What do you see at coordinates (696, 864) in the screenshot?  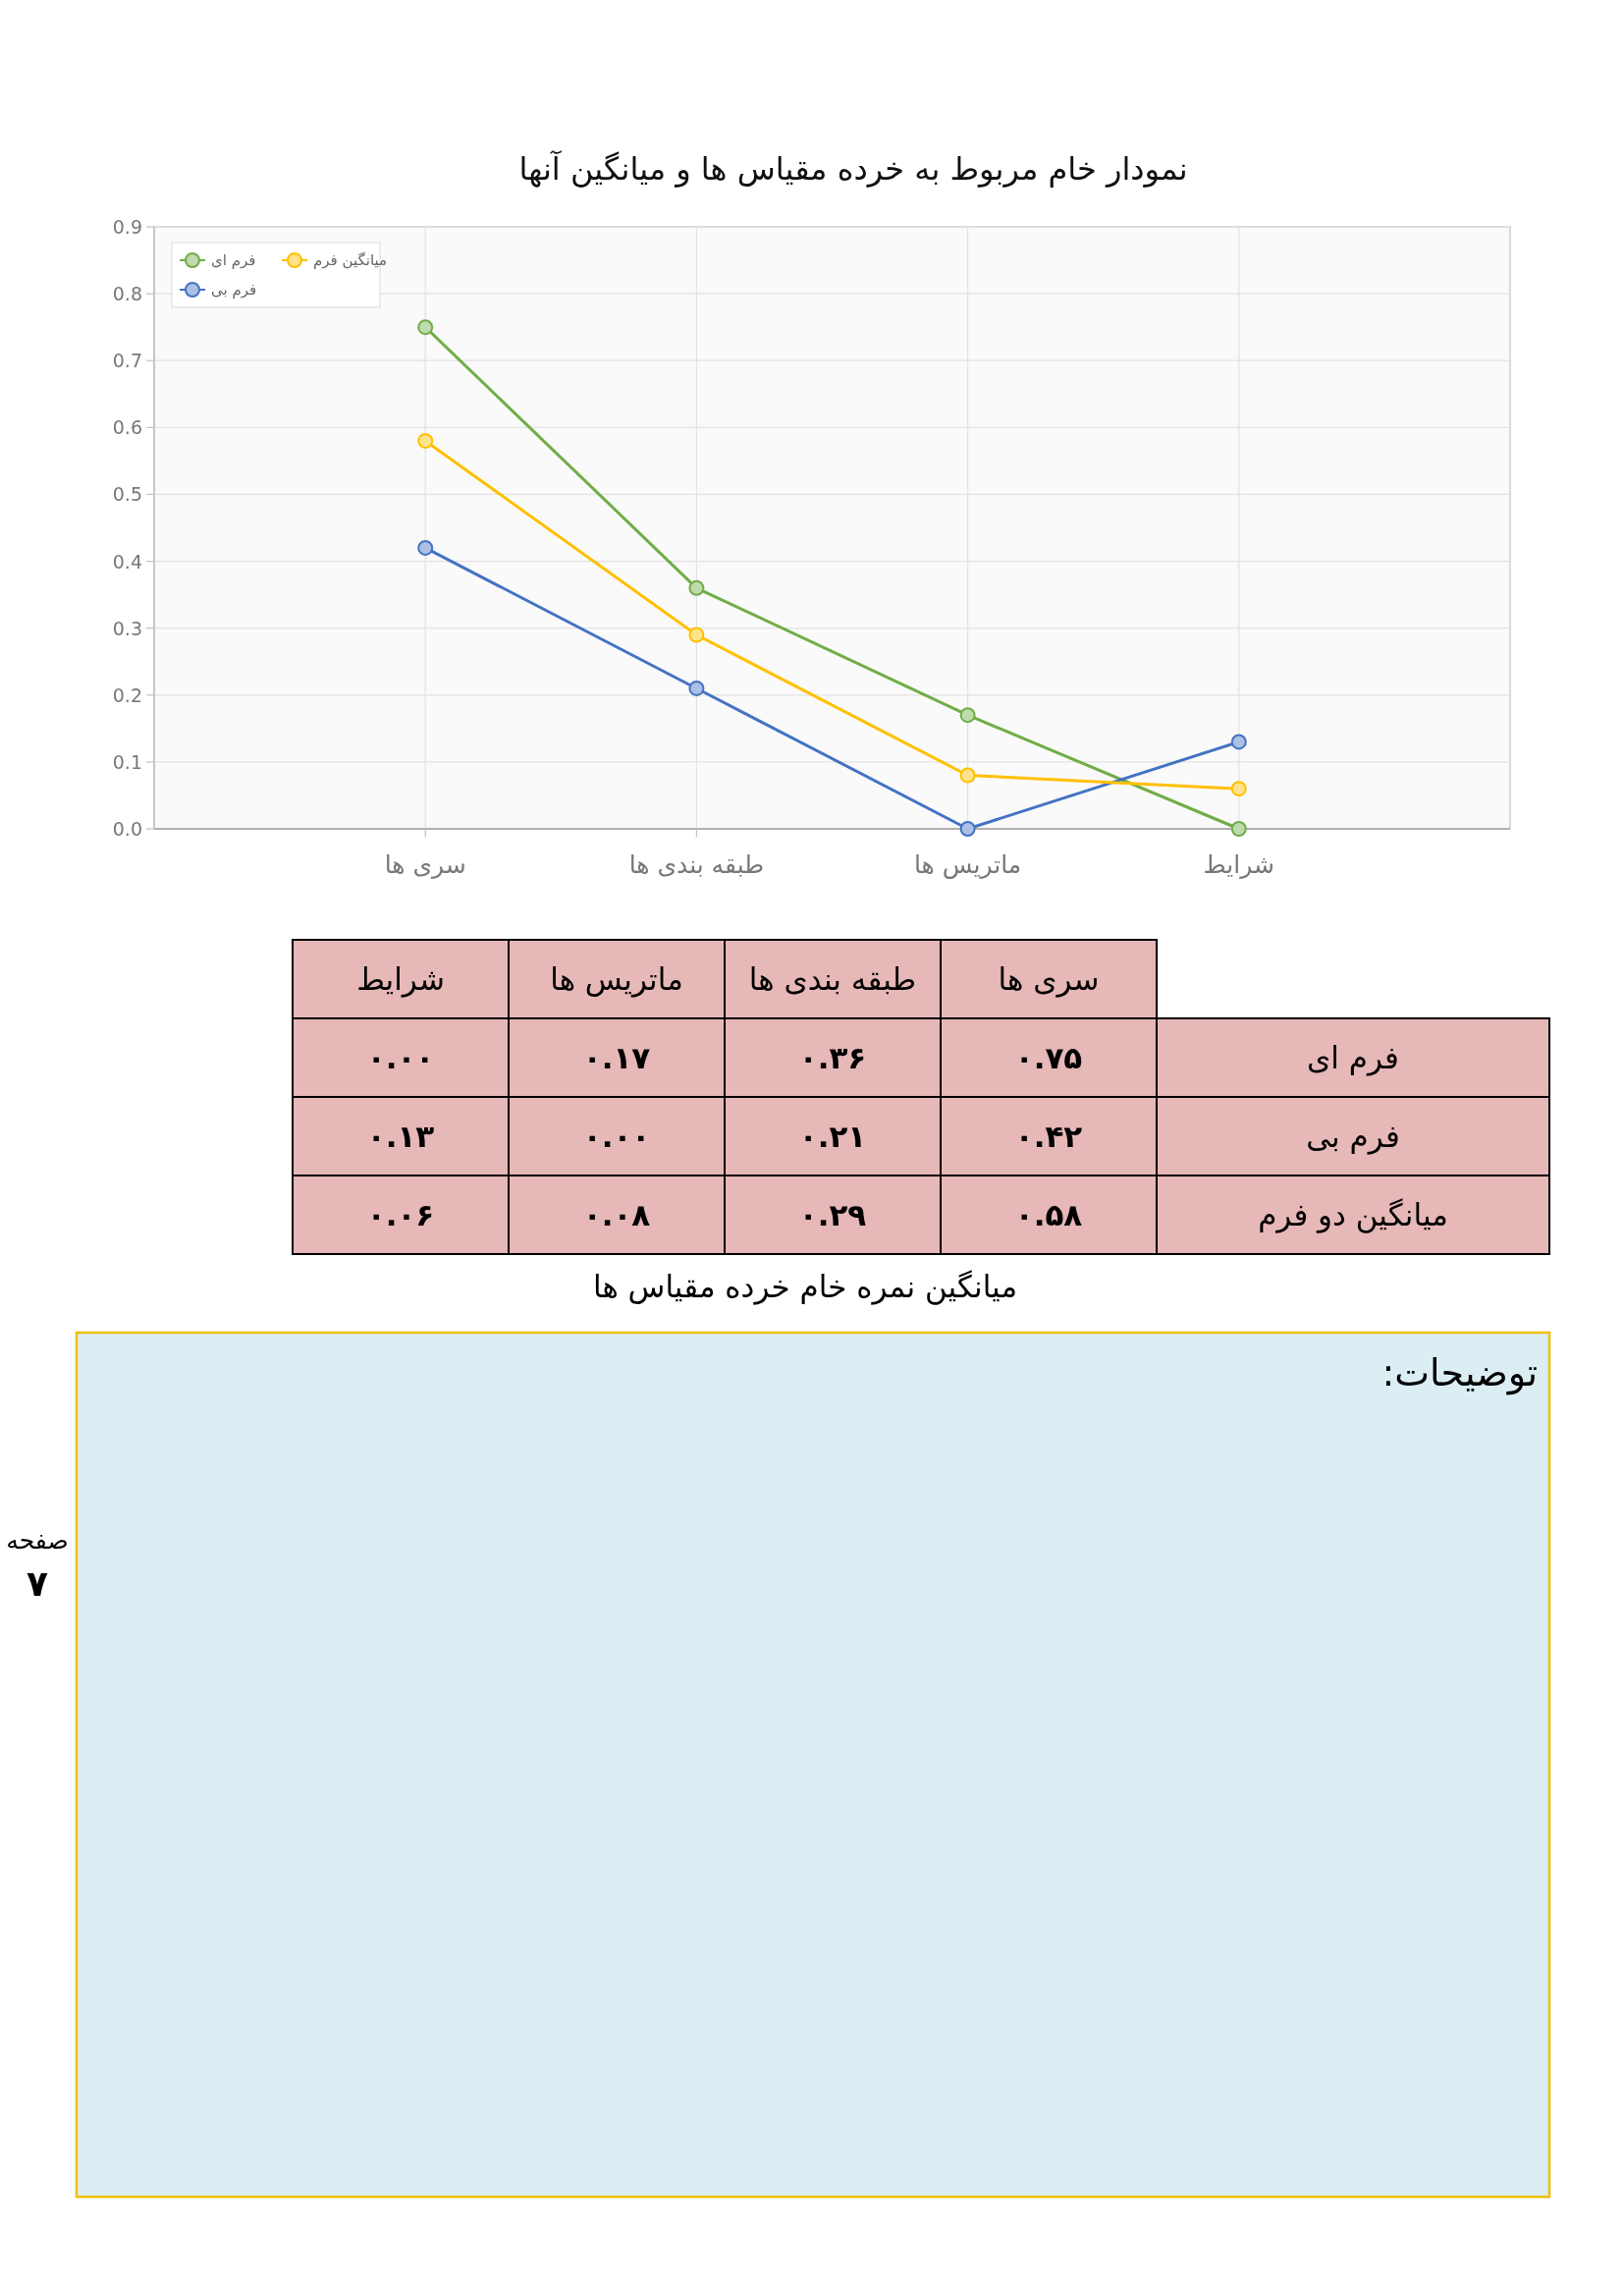 I see `x-tick-label: طبقه بندی ها` at bounding box center [696, 864].